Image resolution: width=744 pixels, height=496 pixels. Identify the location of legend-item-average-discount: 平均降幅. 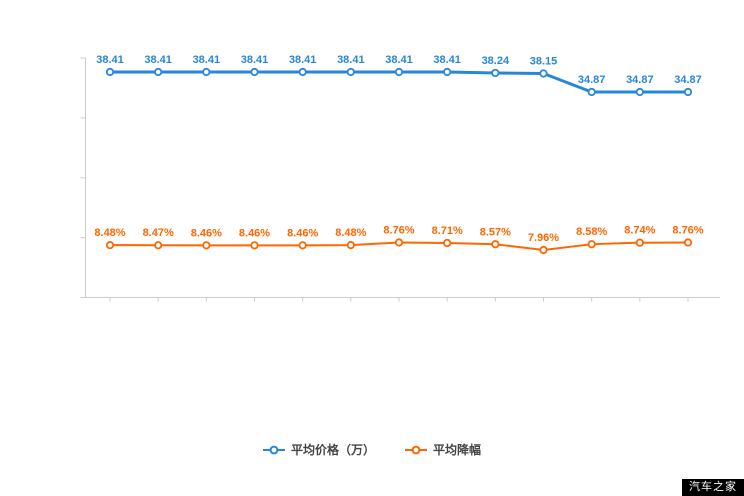
(443, 449).